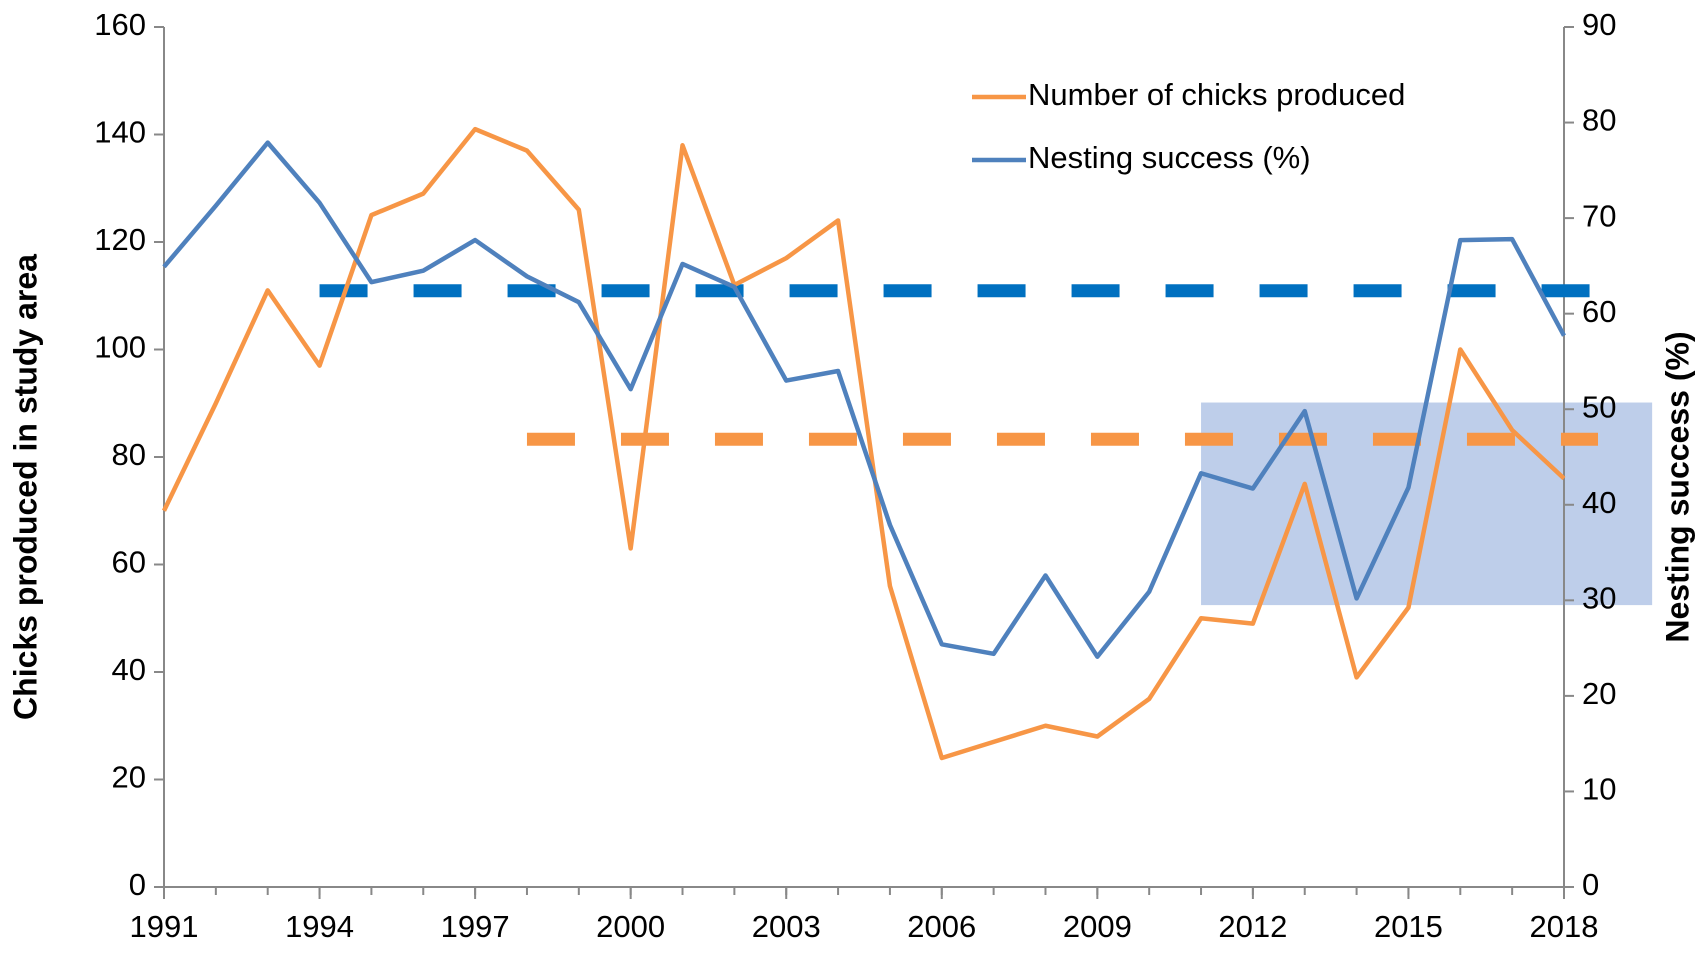 Image resolution: width=1706 pixels, height=956 pixels. What do you see at coordinates (129, 777) in the screenshot?
I see `y-tick-label: 20` at bounding box center [129, 777].